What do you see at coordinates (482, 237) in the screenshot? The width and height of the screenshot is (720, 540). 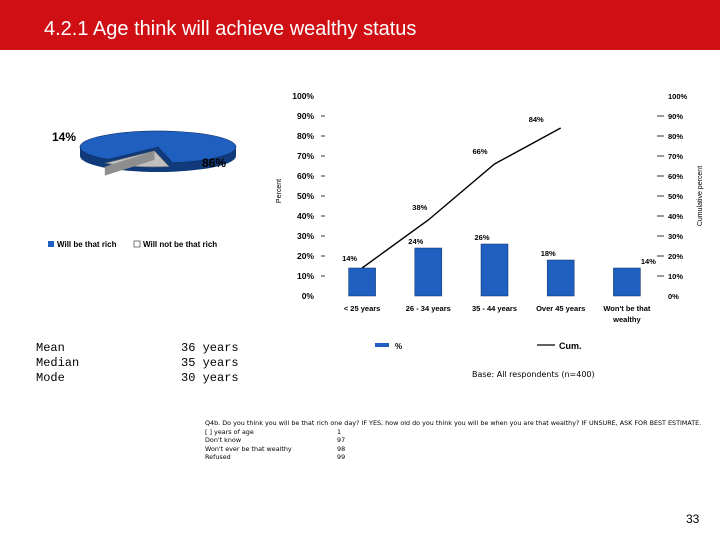 I see `bar-data-label: 26%` at bounding box center [482, 237].